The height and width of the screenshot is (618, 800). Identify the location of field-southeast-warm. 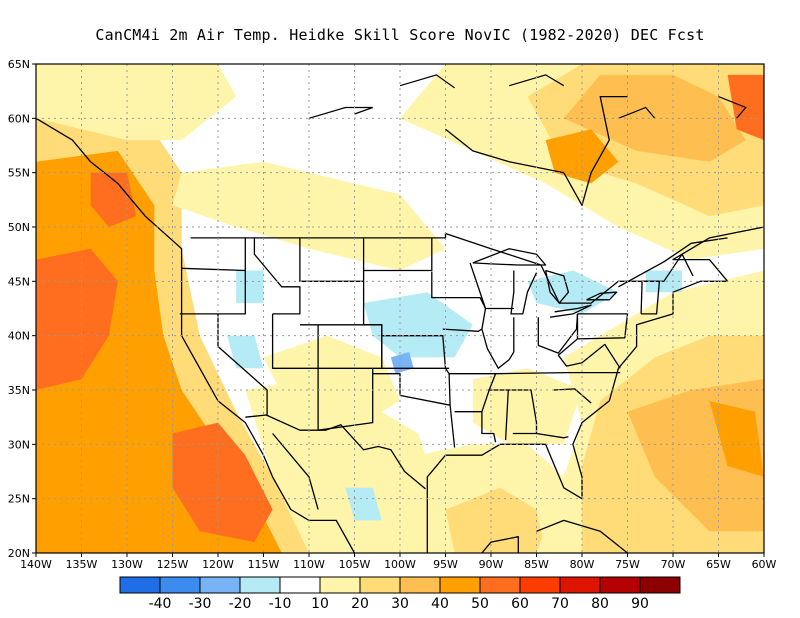
(527, 406).